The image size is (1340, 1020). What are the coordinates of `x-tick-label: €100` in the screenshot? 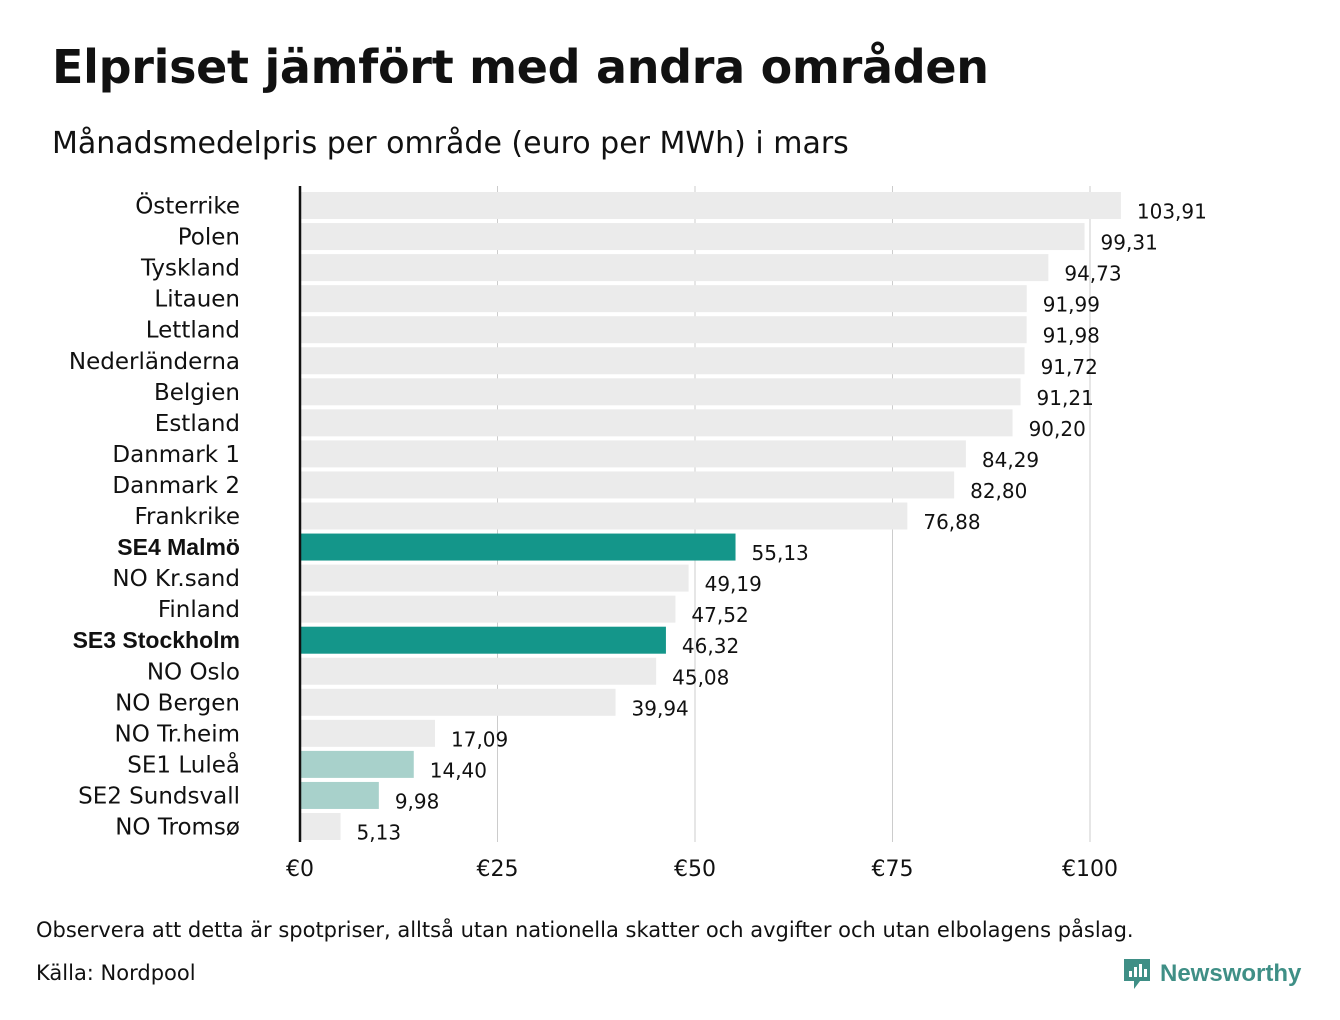 It's located at (1090, 869).